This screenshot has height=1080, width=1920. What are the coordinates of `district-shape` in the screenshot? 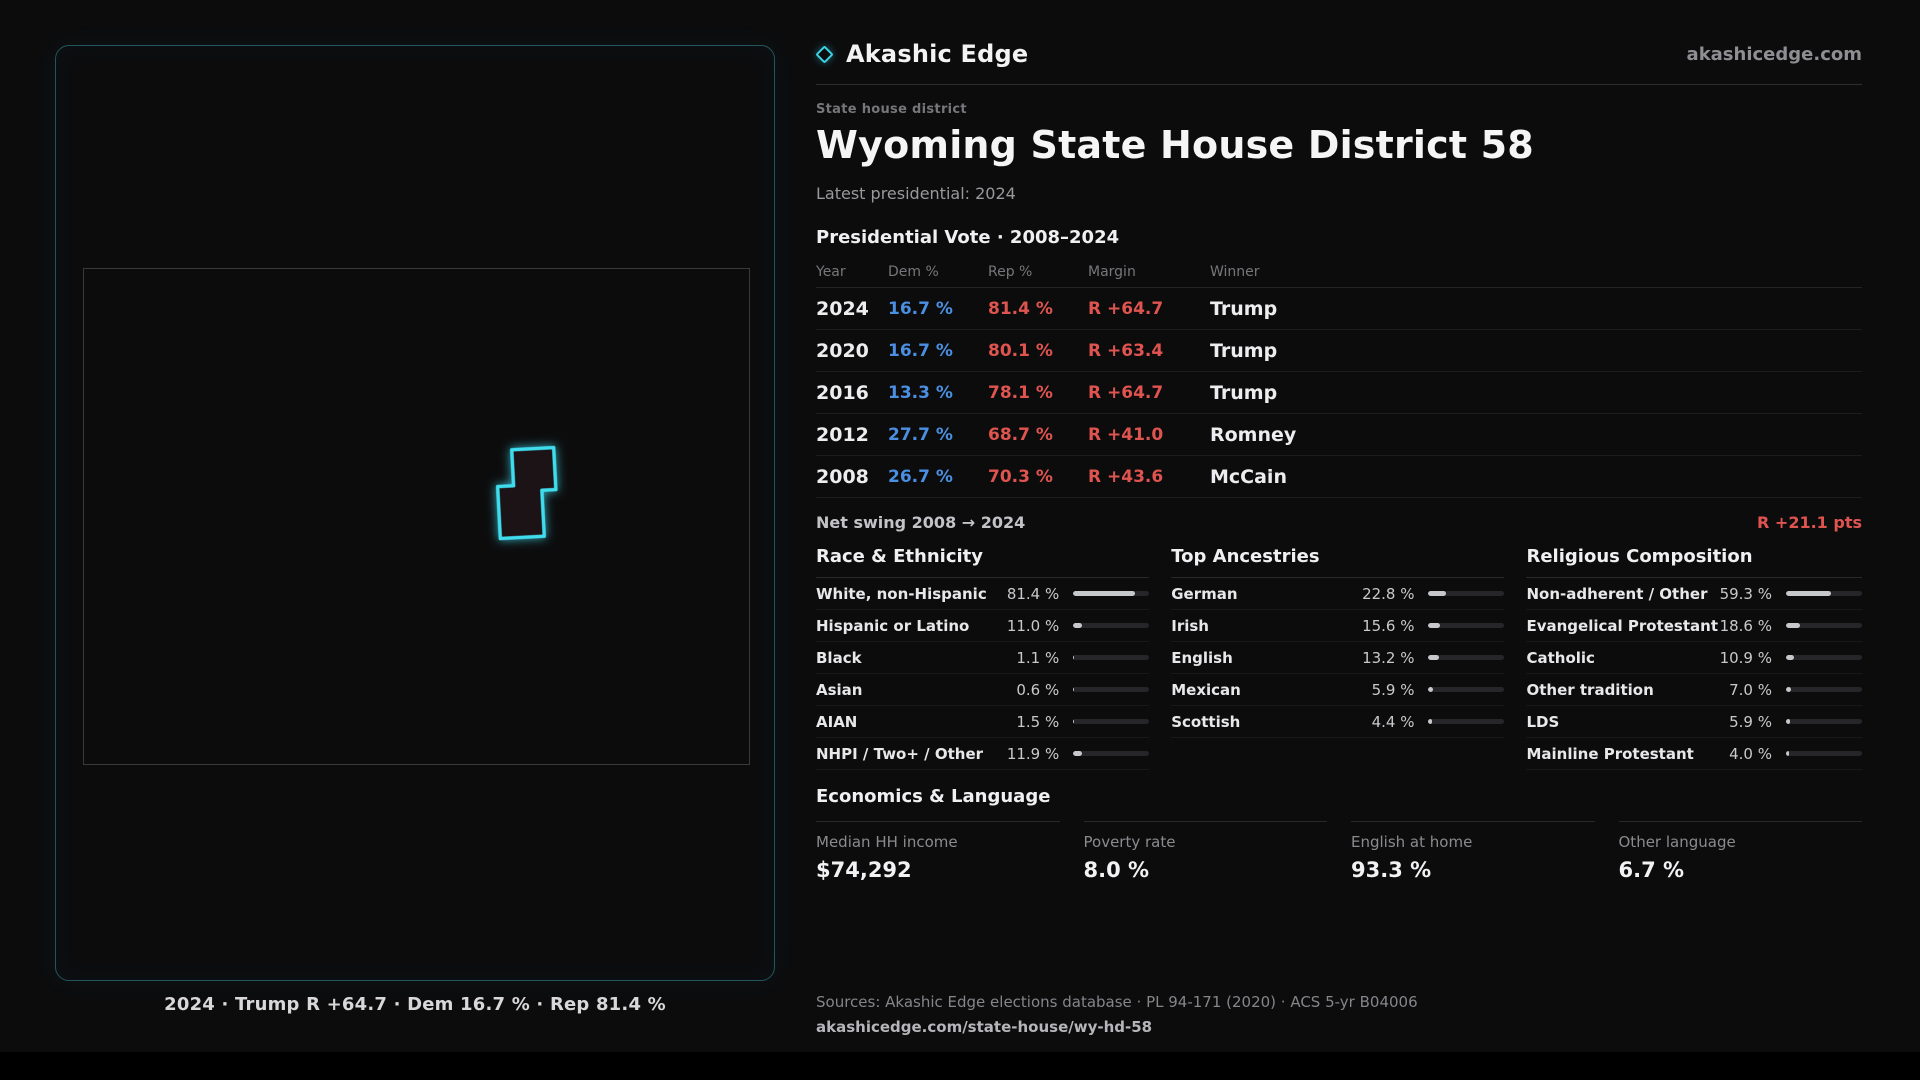 It's located at (526, 493).